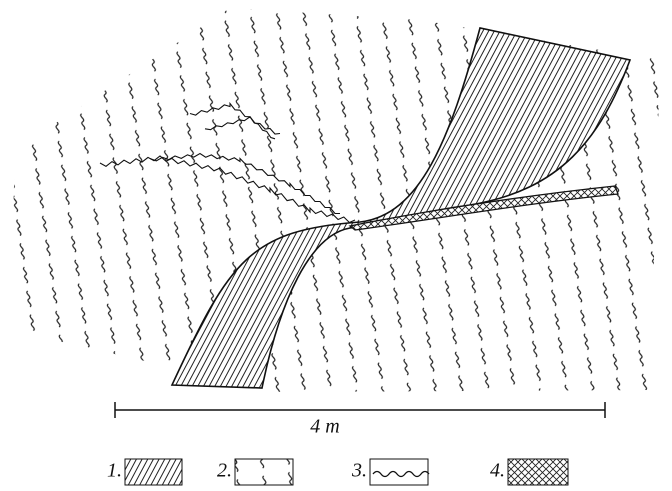 This screenshot has height=491, width=672. I want to click on legend-label: 2., so click(224, 471).